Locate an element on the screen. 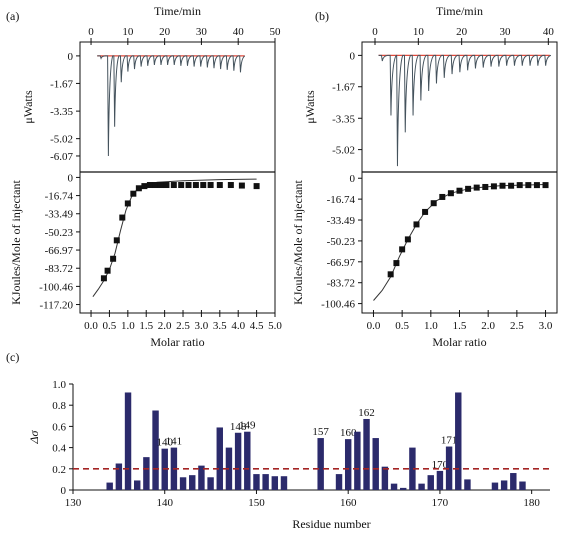 Image resolution: width=583 pixels, height=538 pixels. bottom-xtick-label: 0.5 is located at coordinates (110, 326).